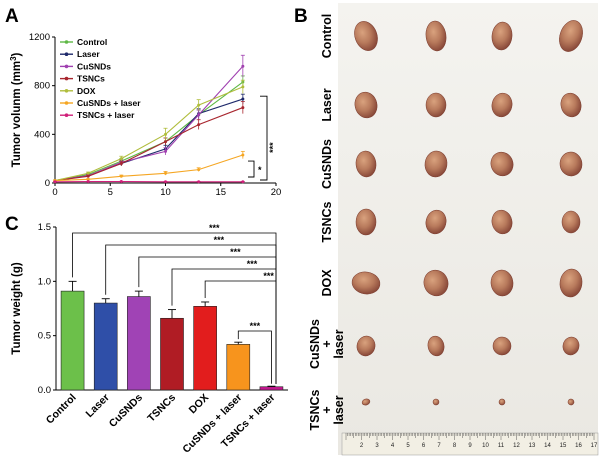 The height and width of the screenshot is (463, 600). What do you see at coordinates (92, 42) in the screenshot?
I see `legend-label: Control` at bounding box center [92, 42].